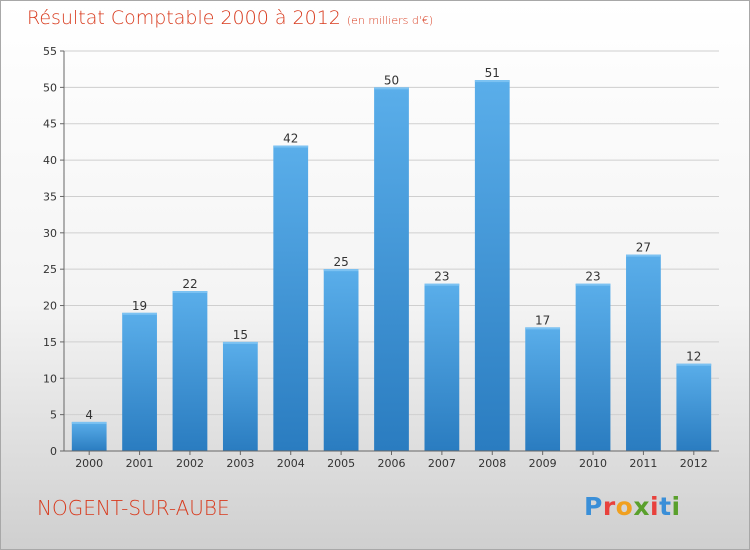 This screenshot has width=750, height=550. What do you see at coordinates (442, 463) in the screenshot?
I see `x-tick-label: 2007` at bounding box center [442, 463].